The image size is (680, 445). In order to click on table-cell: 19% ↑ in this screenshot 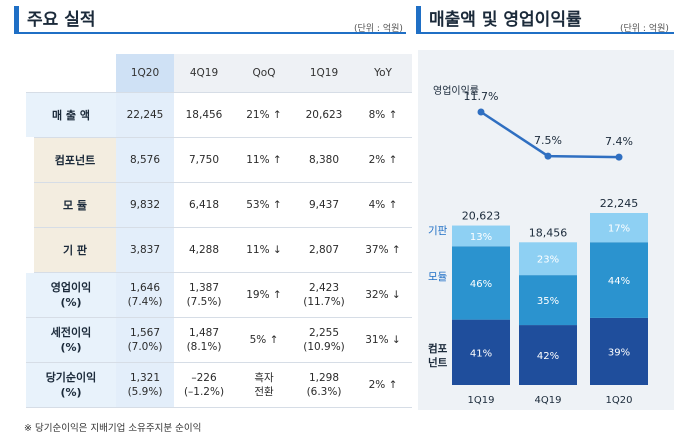, I will do `click(264, 295)`.